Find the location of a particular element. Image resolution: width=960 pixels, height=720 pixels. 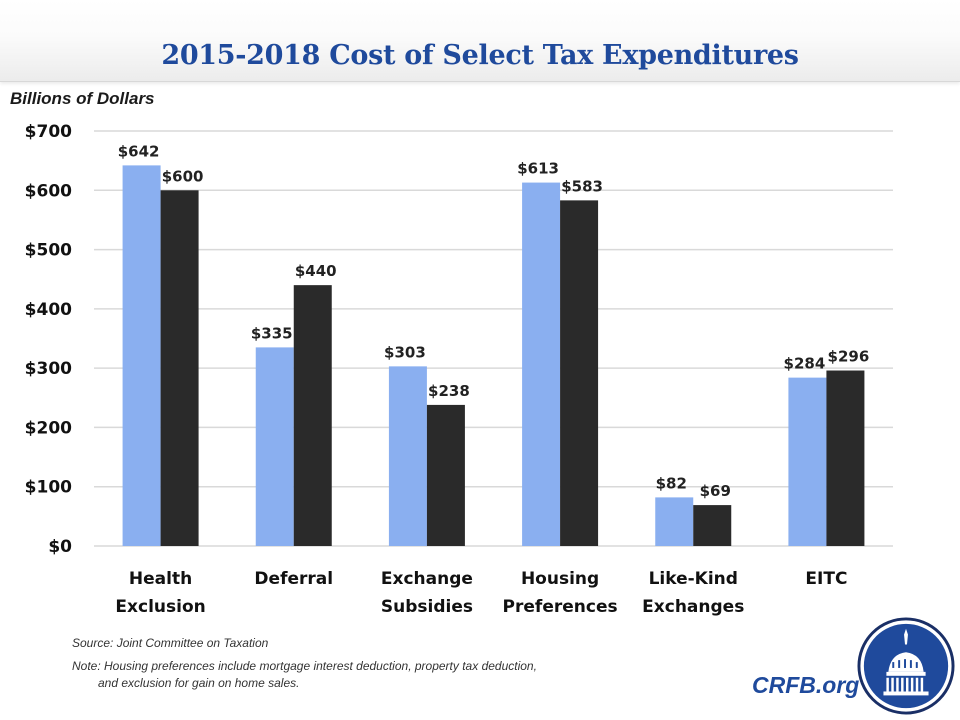

data-label: $335 is located at coordinates (272, 333).